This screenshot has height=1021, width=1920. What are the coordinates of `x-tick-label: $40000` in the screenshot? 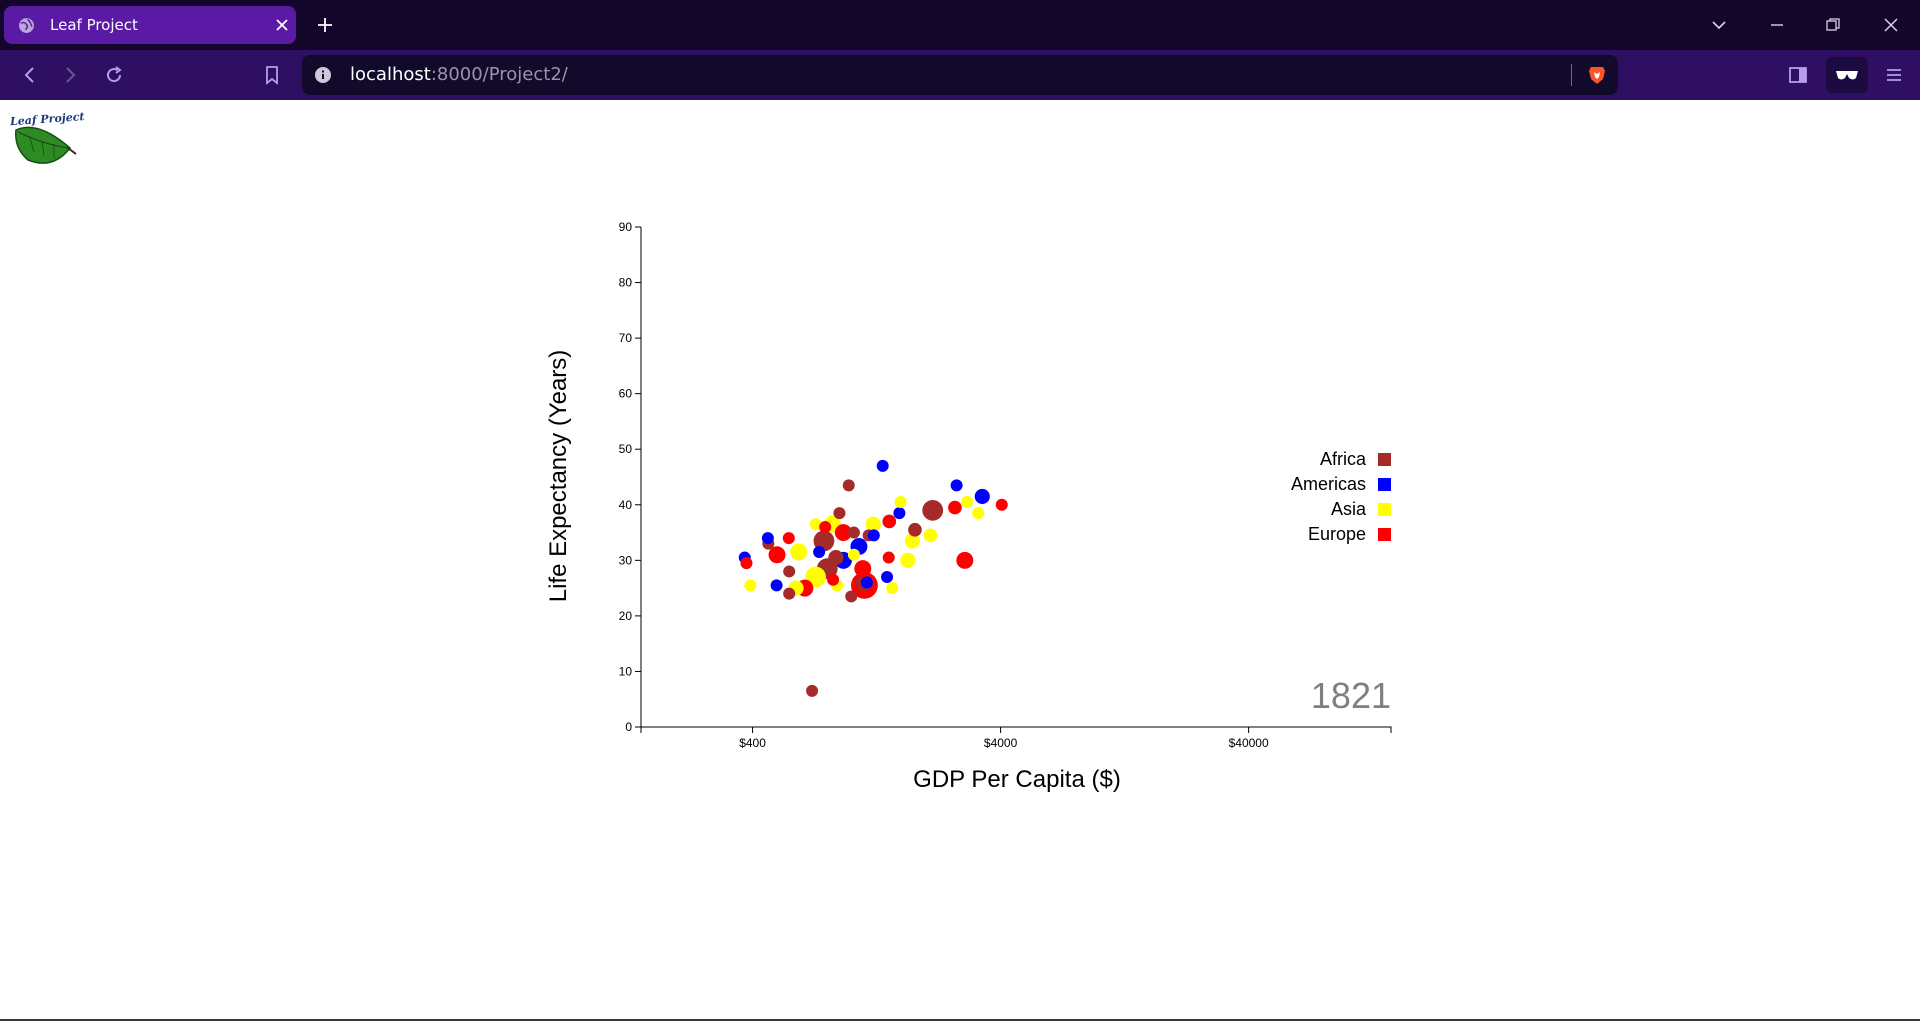 It's located at (1249, 743).